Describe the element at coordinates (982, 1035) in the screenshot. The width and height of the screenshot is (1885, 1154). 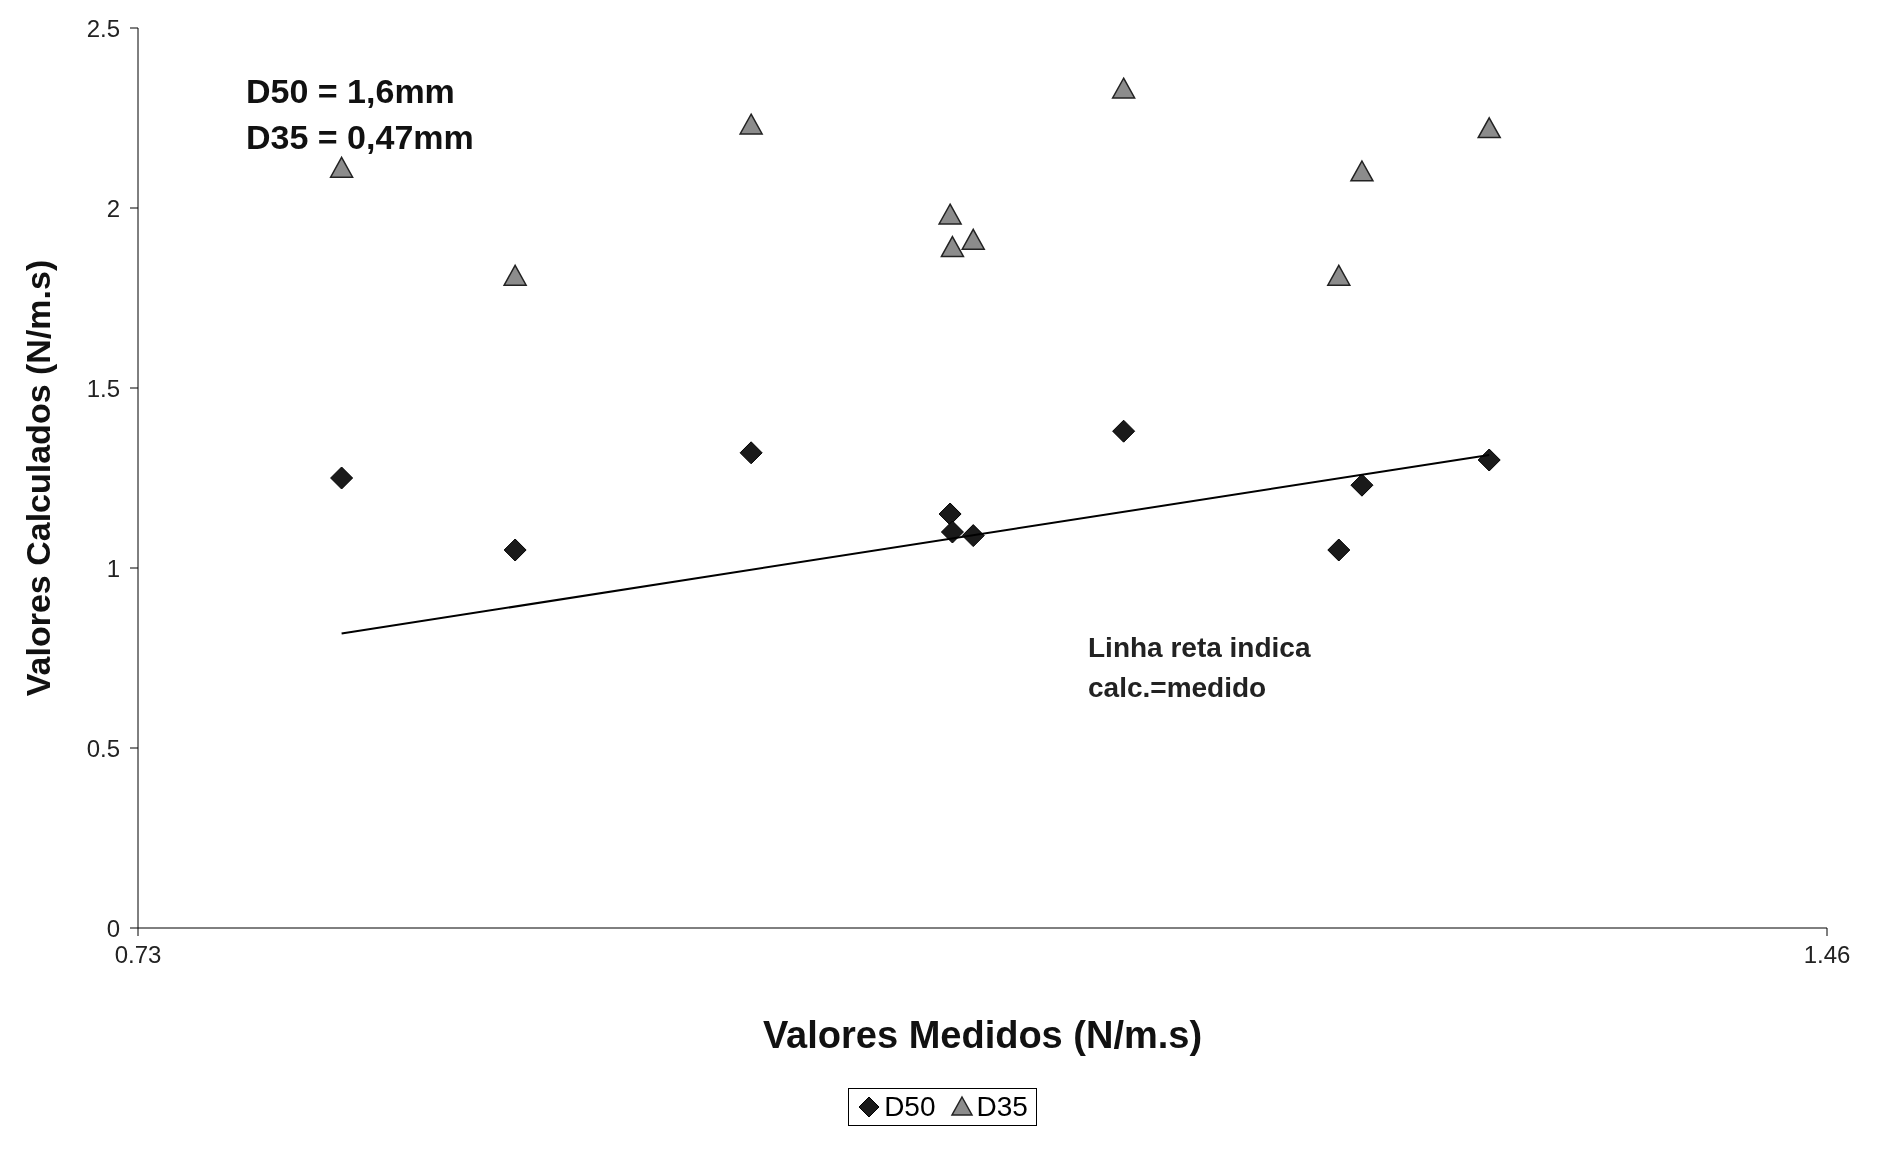
I see `x-axis-title: Valores Medidos (N/m.s)` at that location.